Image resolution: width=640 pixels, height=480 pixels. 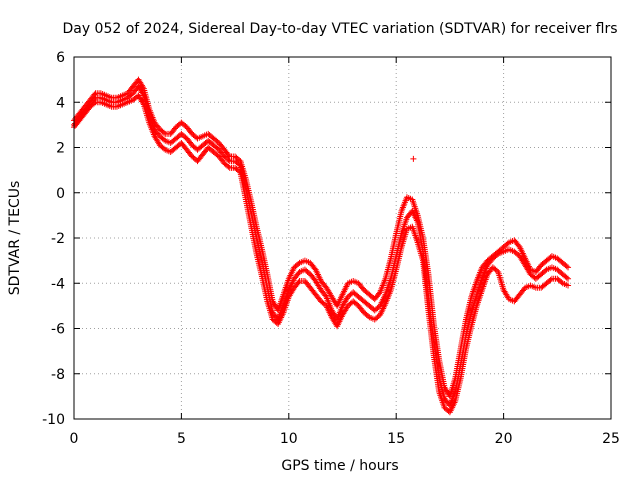 What do you see at coordinates (15, 238) in the screenshot?
I see `y-axis-label: SDTVAR / TECUs` at bounding box center [15, 238].